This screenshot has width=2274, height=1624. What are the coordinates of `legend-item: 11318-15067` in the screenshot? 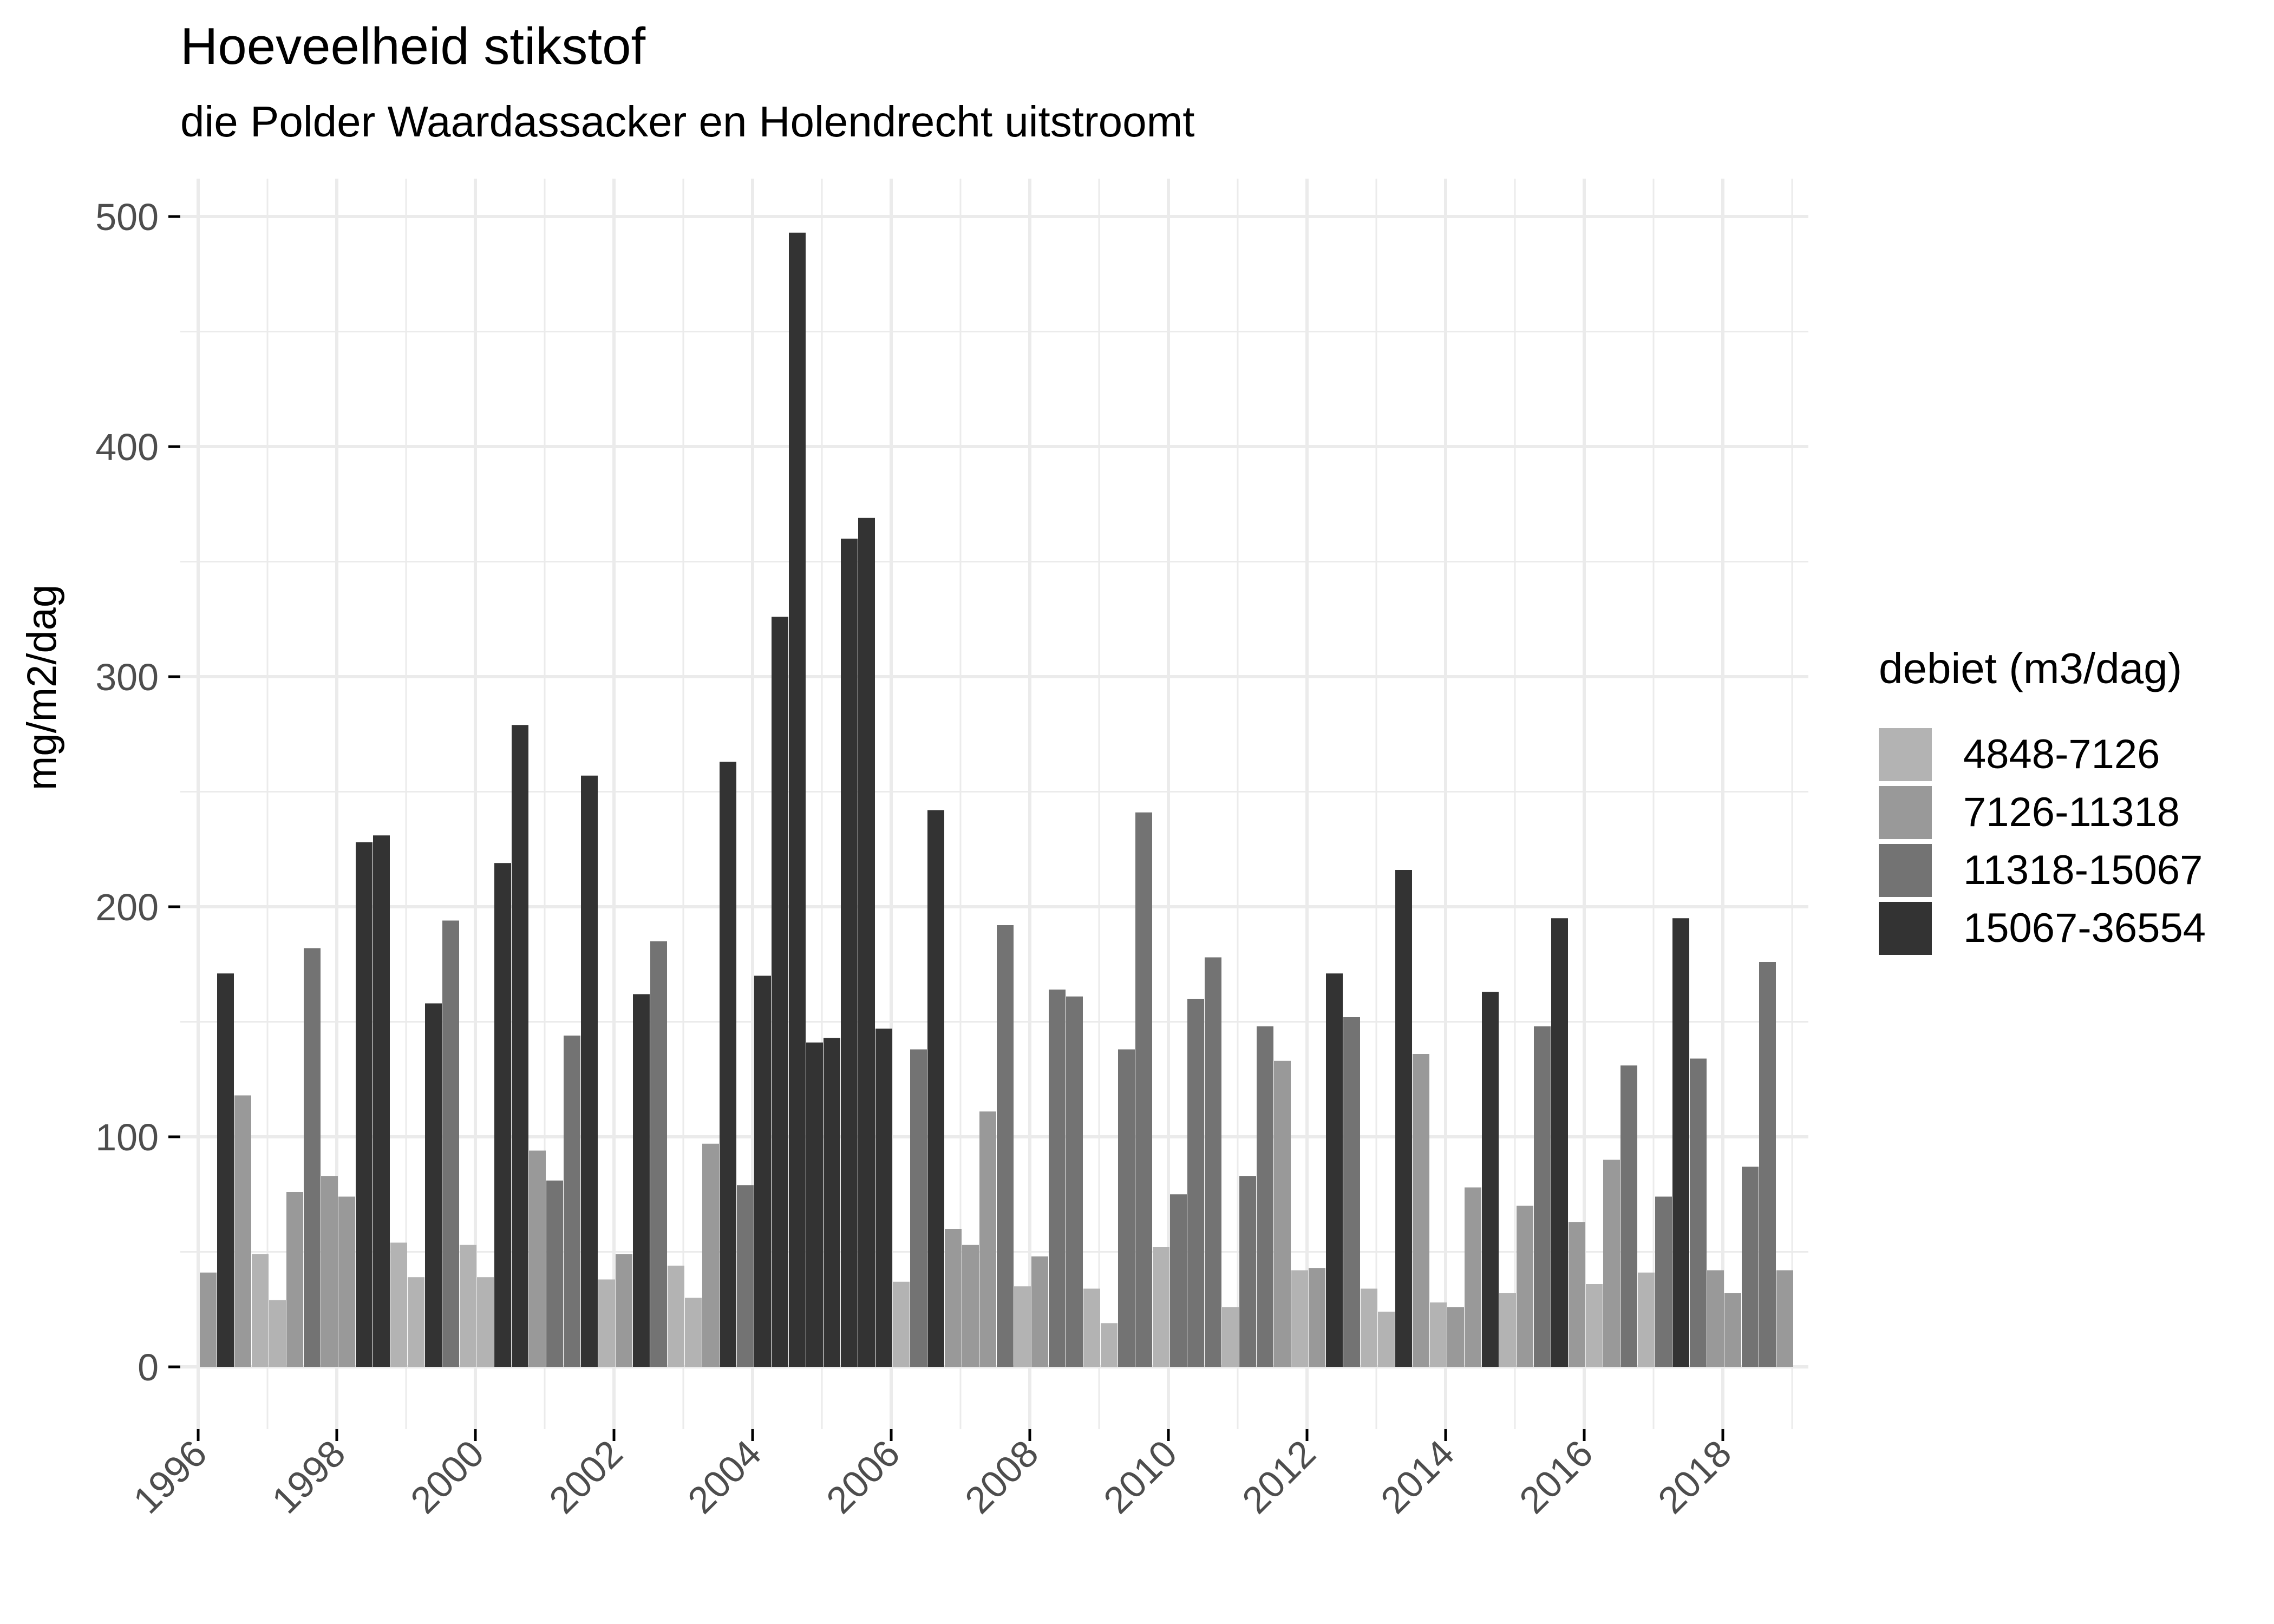 It's located at (2043, 870).